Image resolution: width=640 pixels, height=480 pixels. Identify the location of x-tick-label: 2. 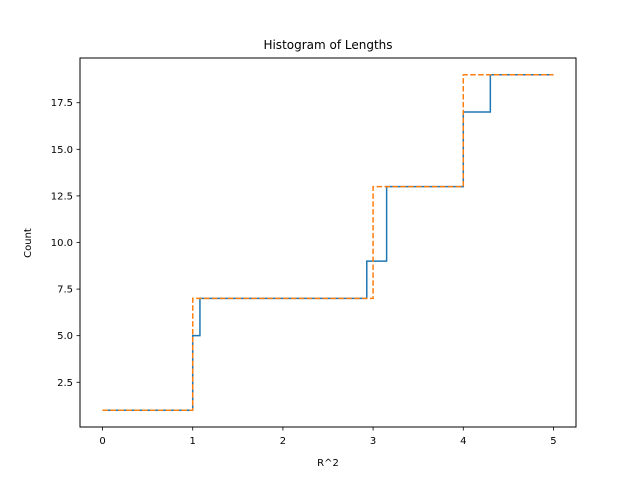
(283, 441).